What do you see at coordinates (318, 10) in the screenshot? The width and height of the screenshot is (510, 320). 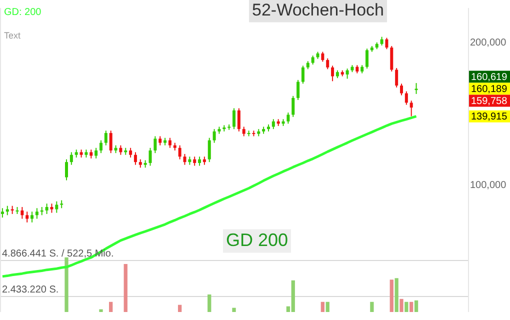 I see `annotation: 52-Wochen-Hoch` at bounding box center [318, 10].